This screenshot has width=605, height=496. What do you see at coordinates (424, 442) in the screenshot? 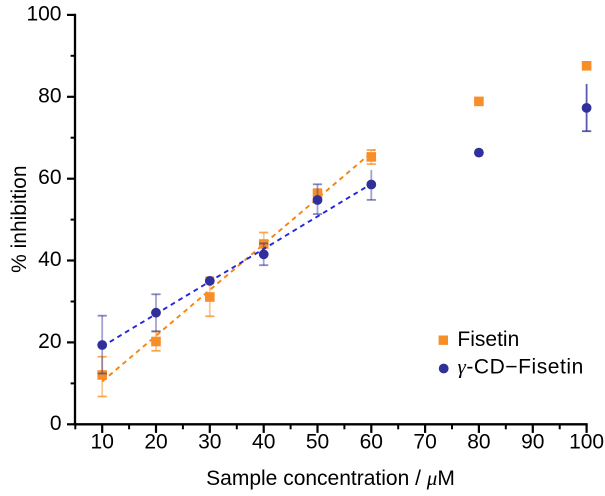
I see `svg-text: 70` at bounding box center [424, 442].